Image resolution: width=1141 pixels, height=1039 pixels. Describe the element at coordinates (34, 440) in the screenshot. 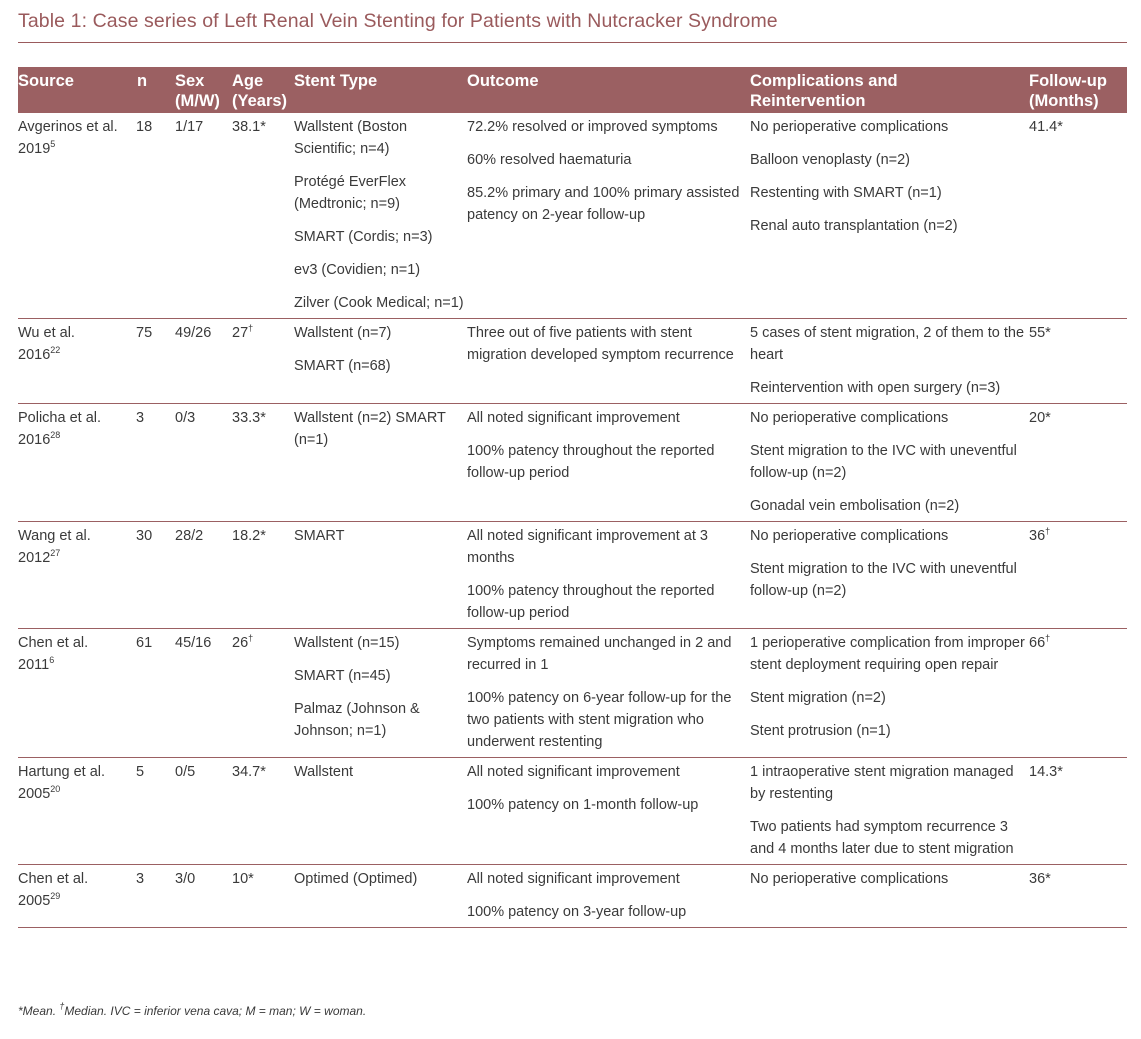

I see `source-year: 2016` at that location.